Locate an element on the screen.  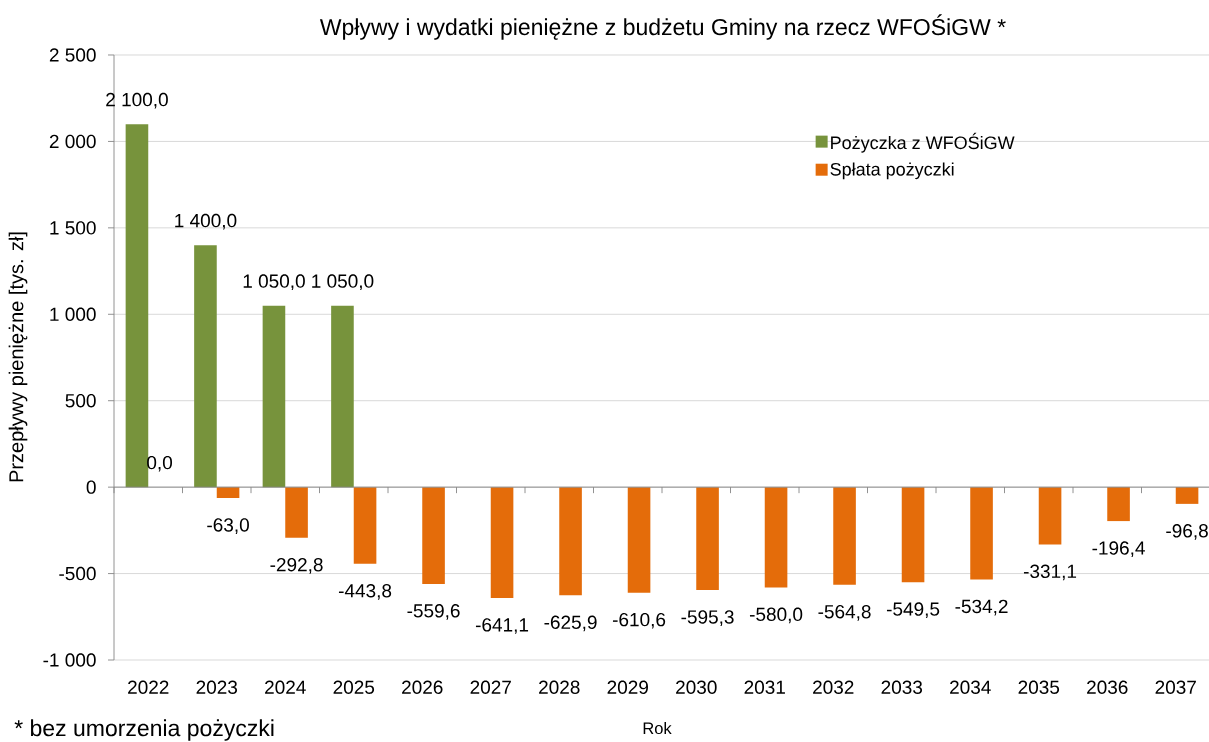
x-axis-title: Rok is located at coordinates (657, 728).